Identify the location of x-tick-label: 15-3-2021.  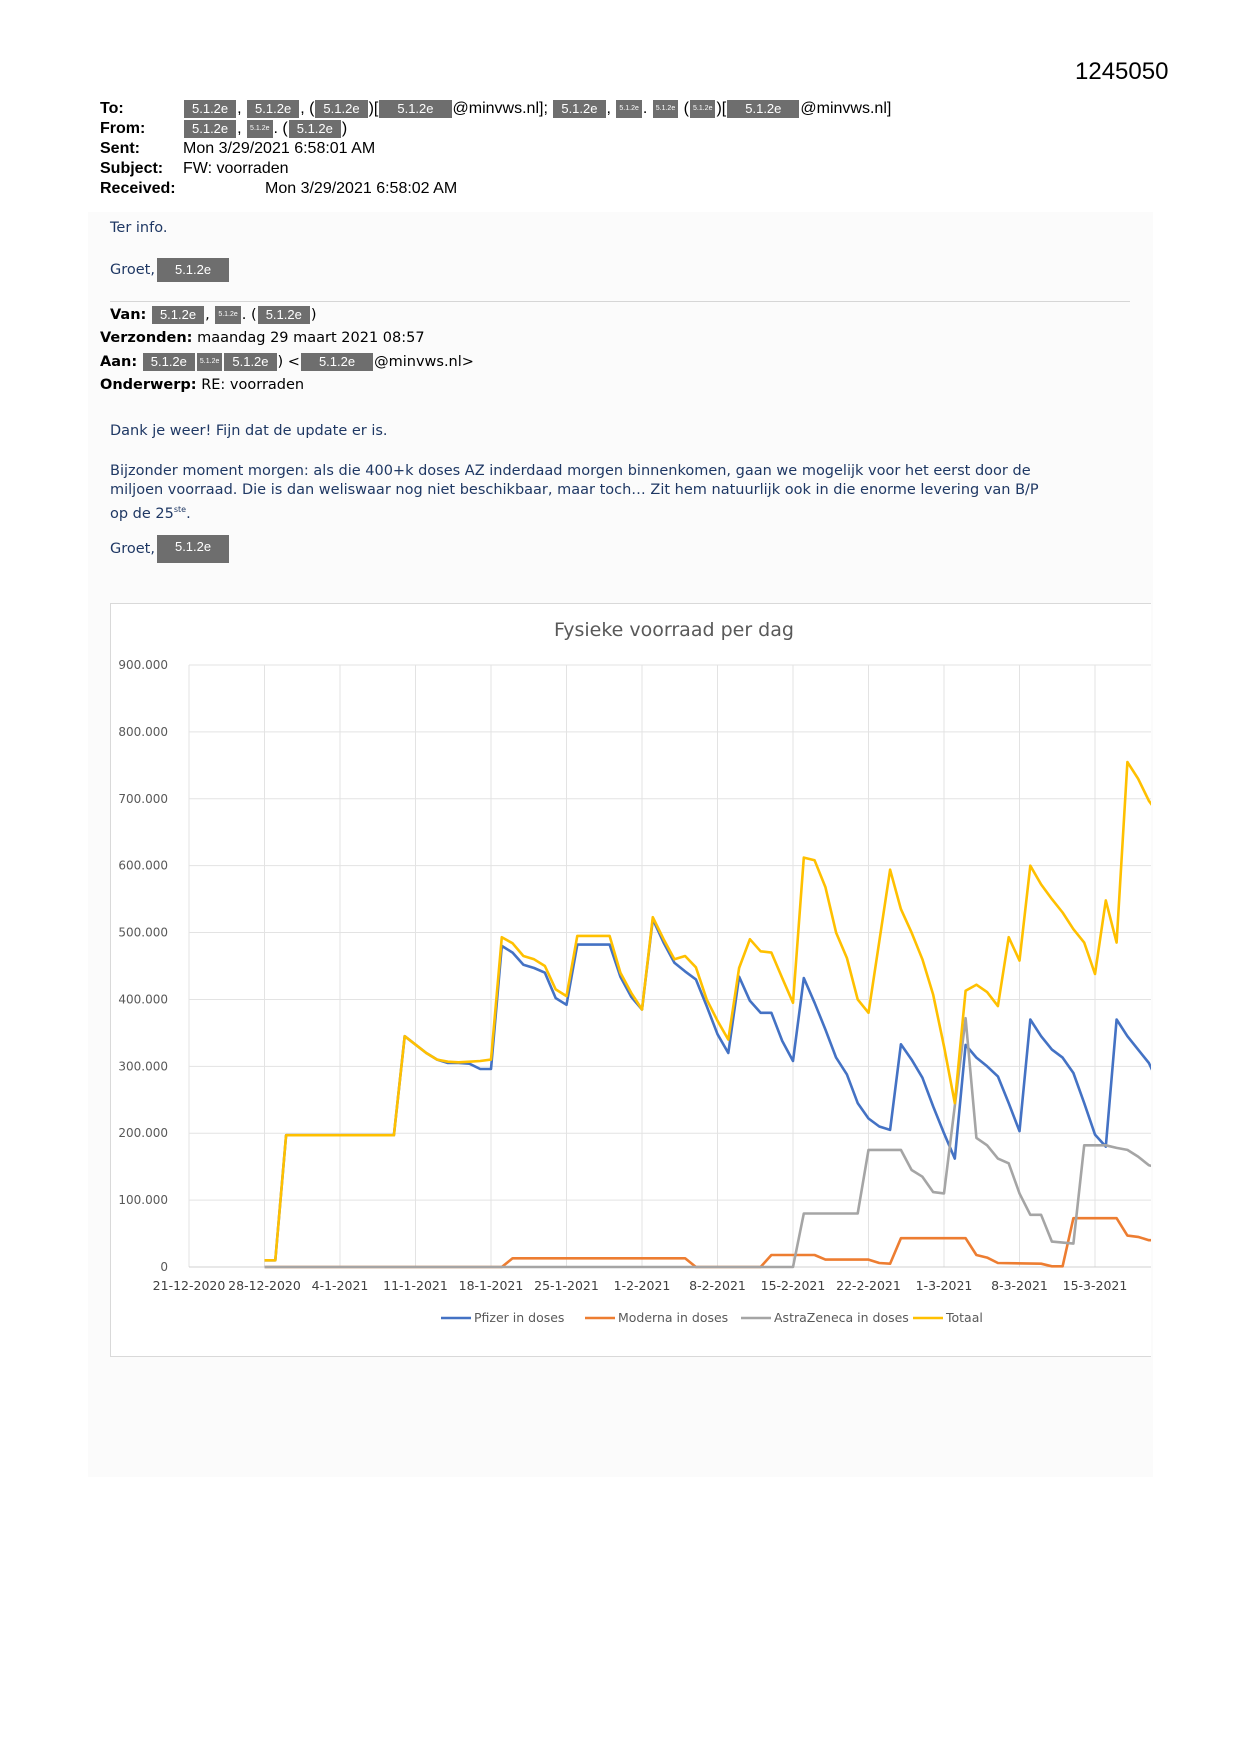
(1095, 1285).